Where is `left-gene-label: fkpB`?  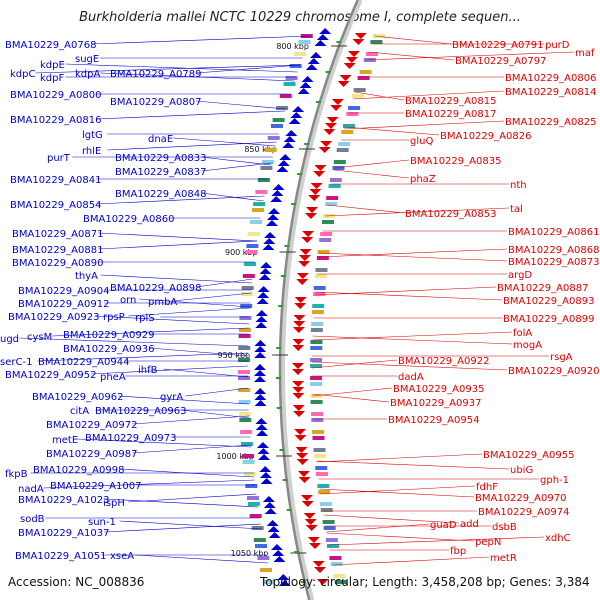
left-gene-label: fkpB is located at coordinates (16, 474).